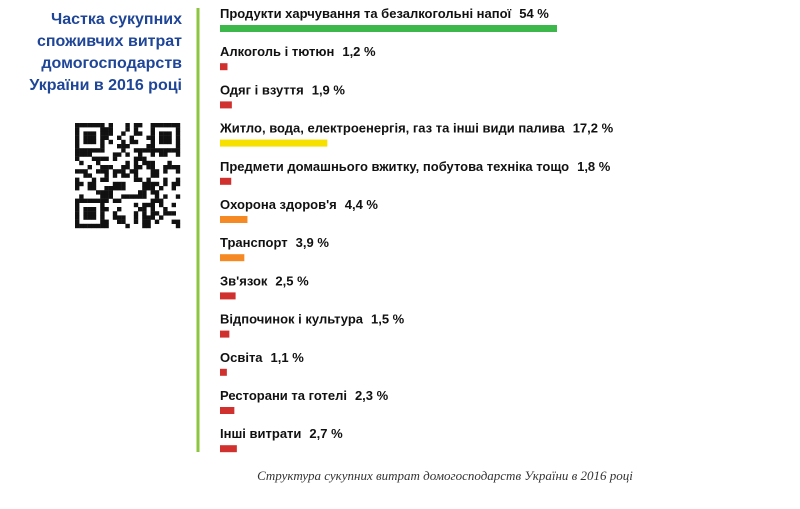  Describe the element at coordinates (274, 242) in the screenshot. I see `bar-label: Транспорт 3,9 %` at that location.